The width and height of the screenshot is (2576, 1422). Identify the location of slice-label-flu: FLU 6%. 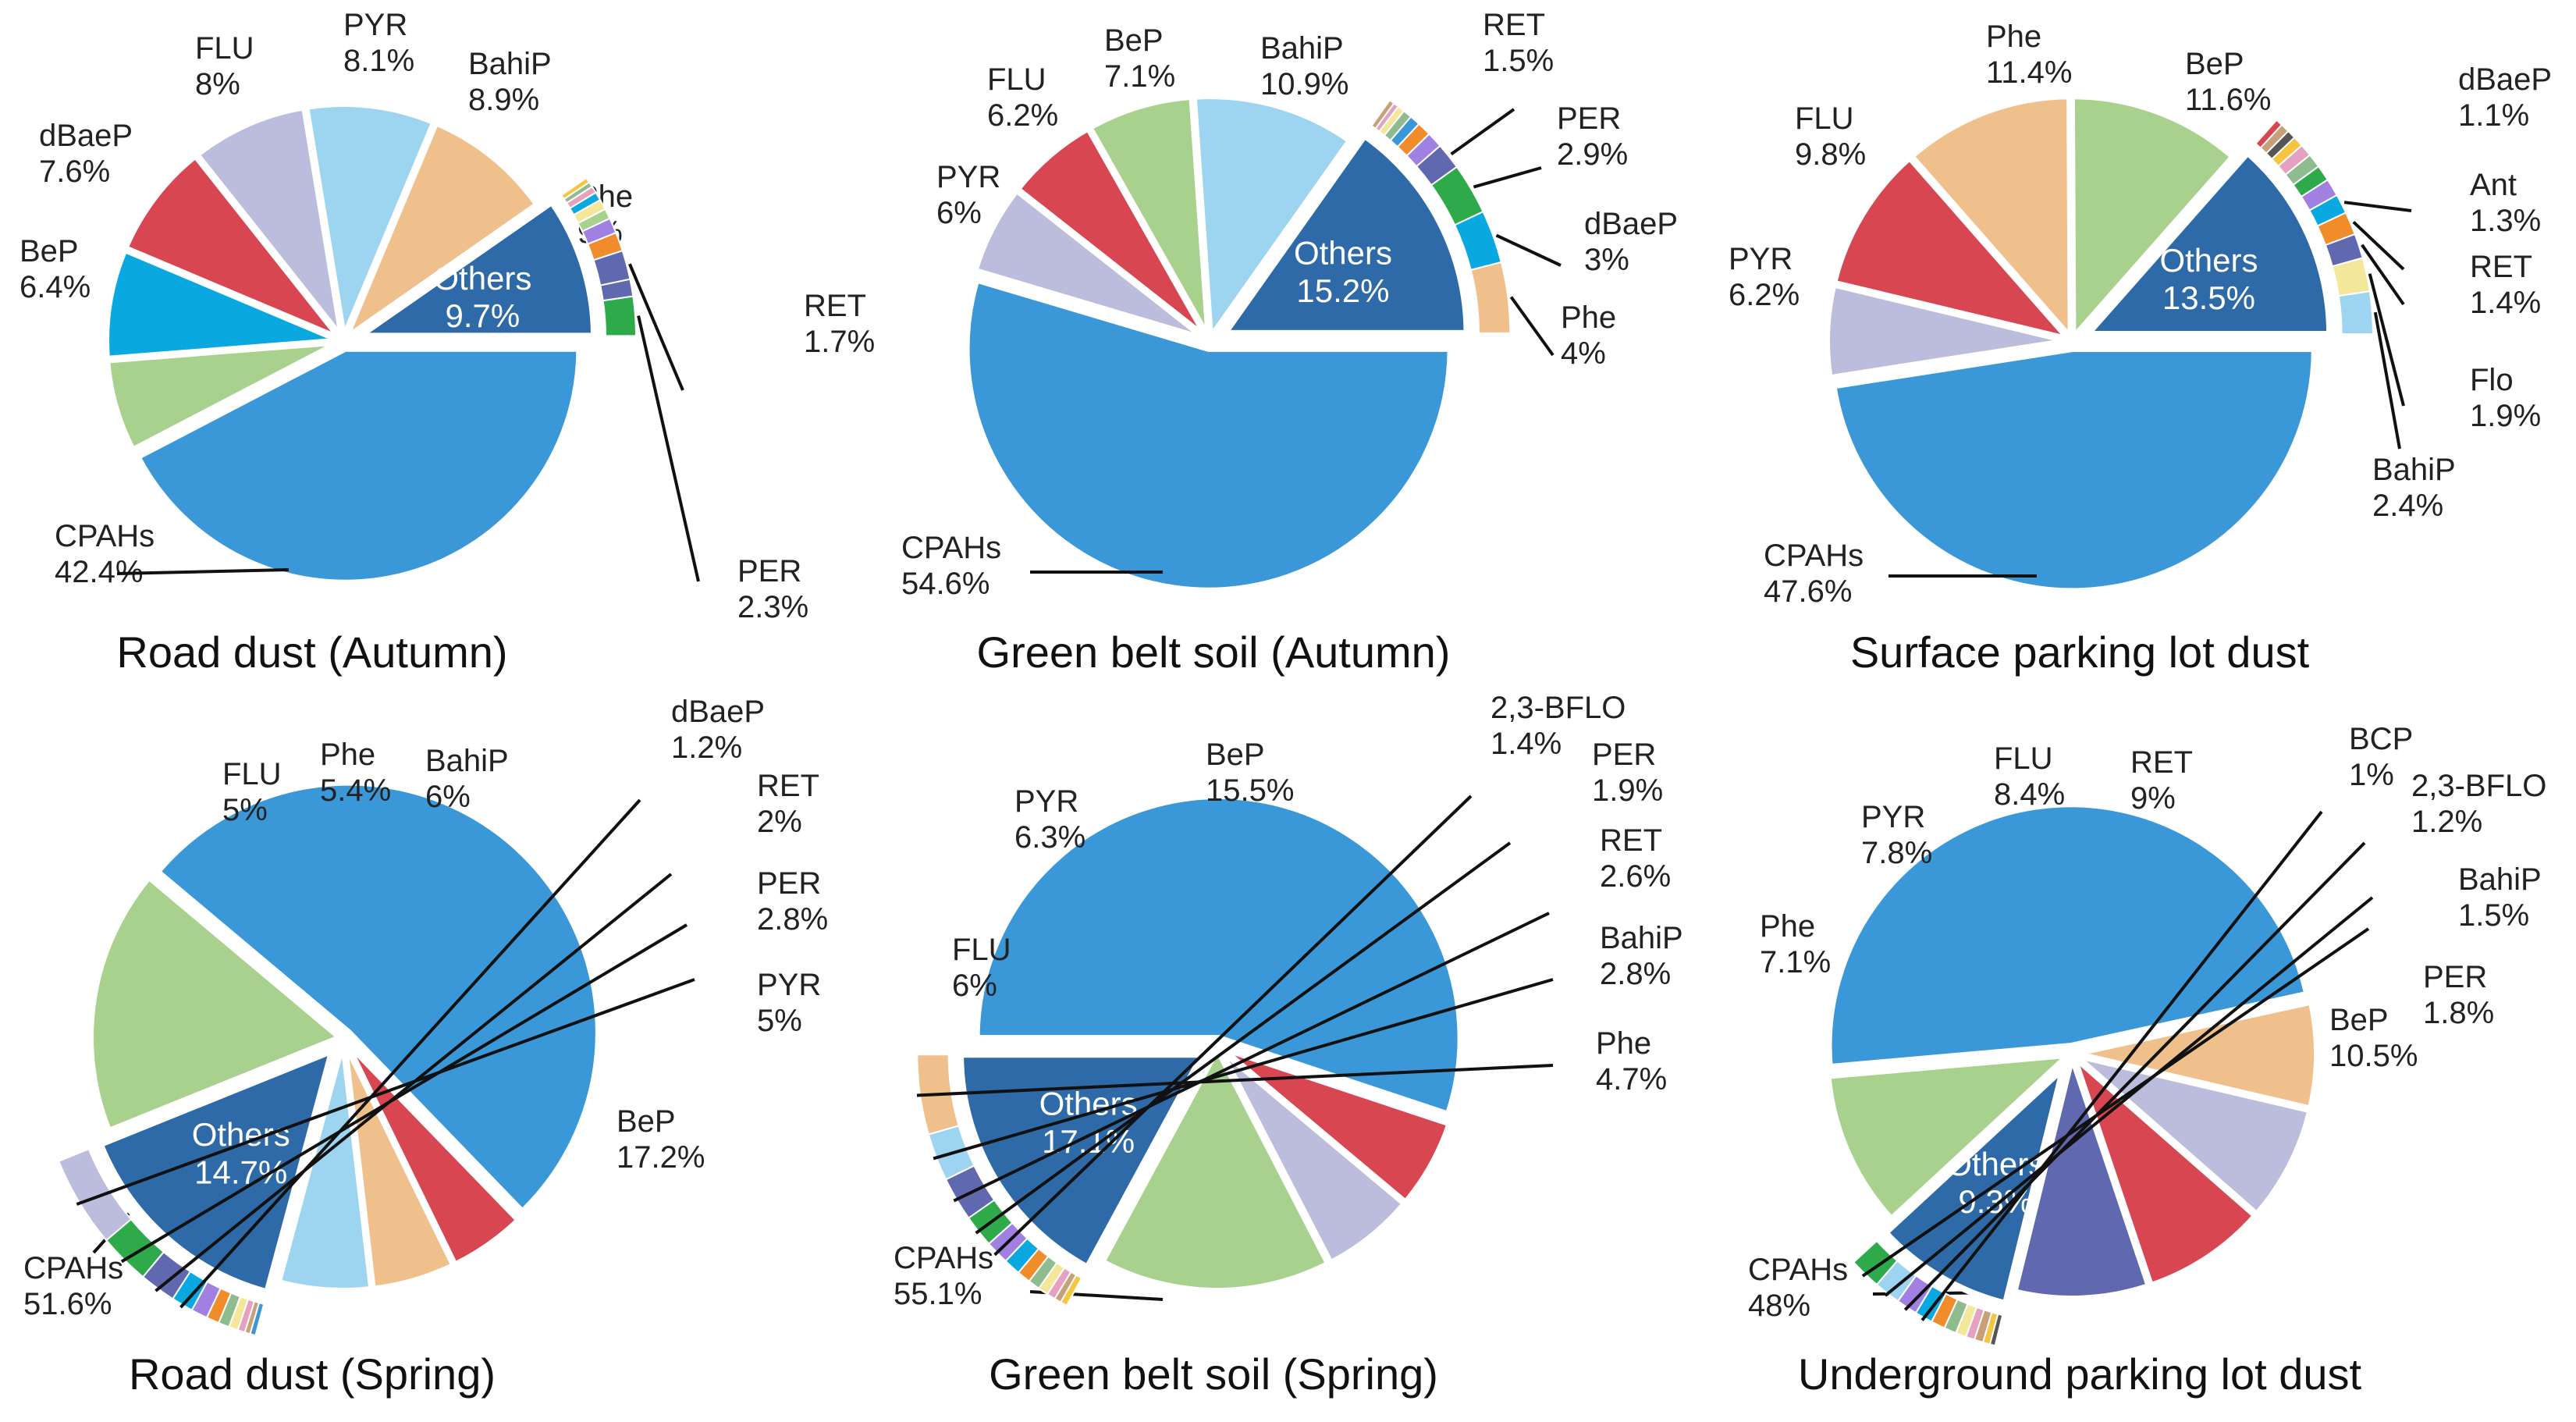
(982, 968).